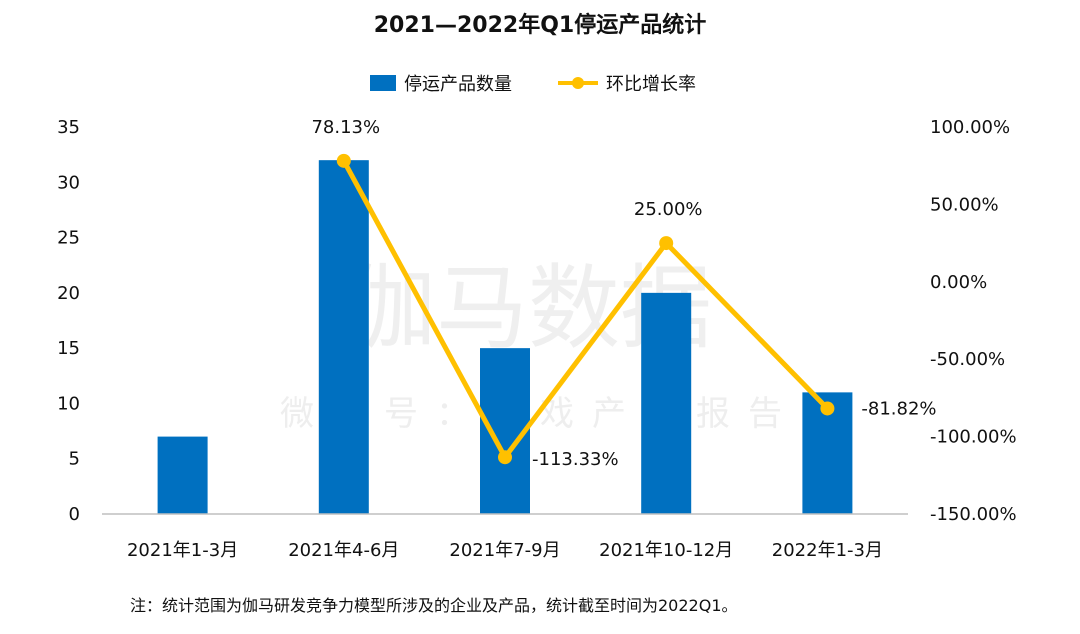  I want to click on left-axis-tick-label: 0, so click(74, 514).